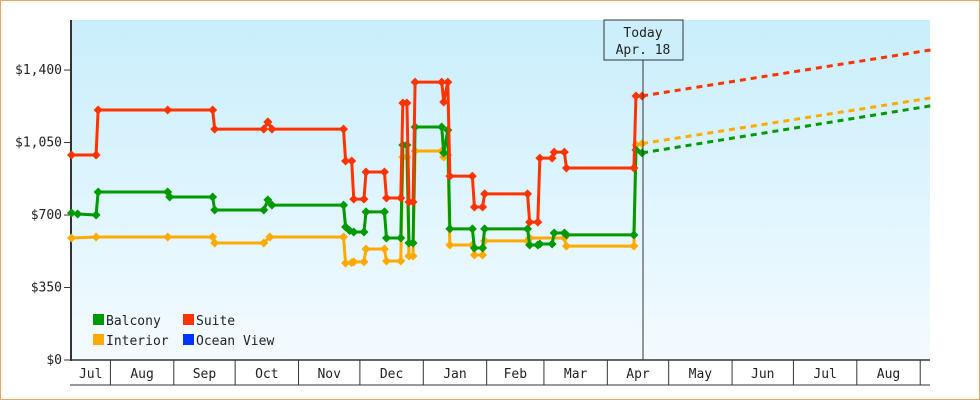 The height and width of the screenshot is (400, 980). Describe the element at coordinates (643, 50) in the screenshot. I see `today-date: Apr. 18` at that location.